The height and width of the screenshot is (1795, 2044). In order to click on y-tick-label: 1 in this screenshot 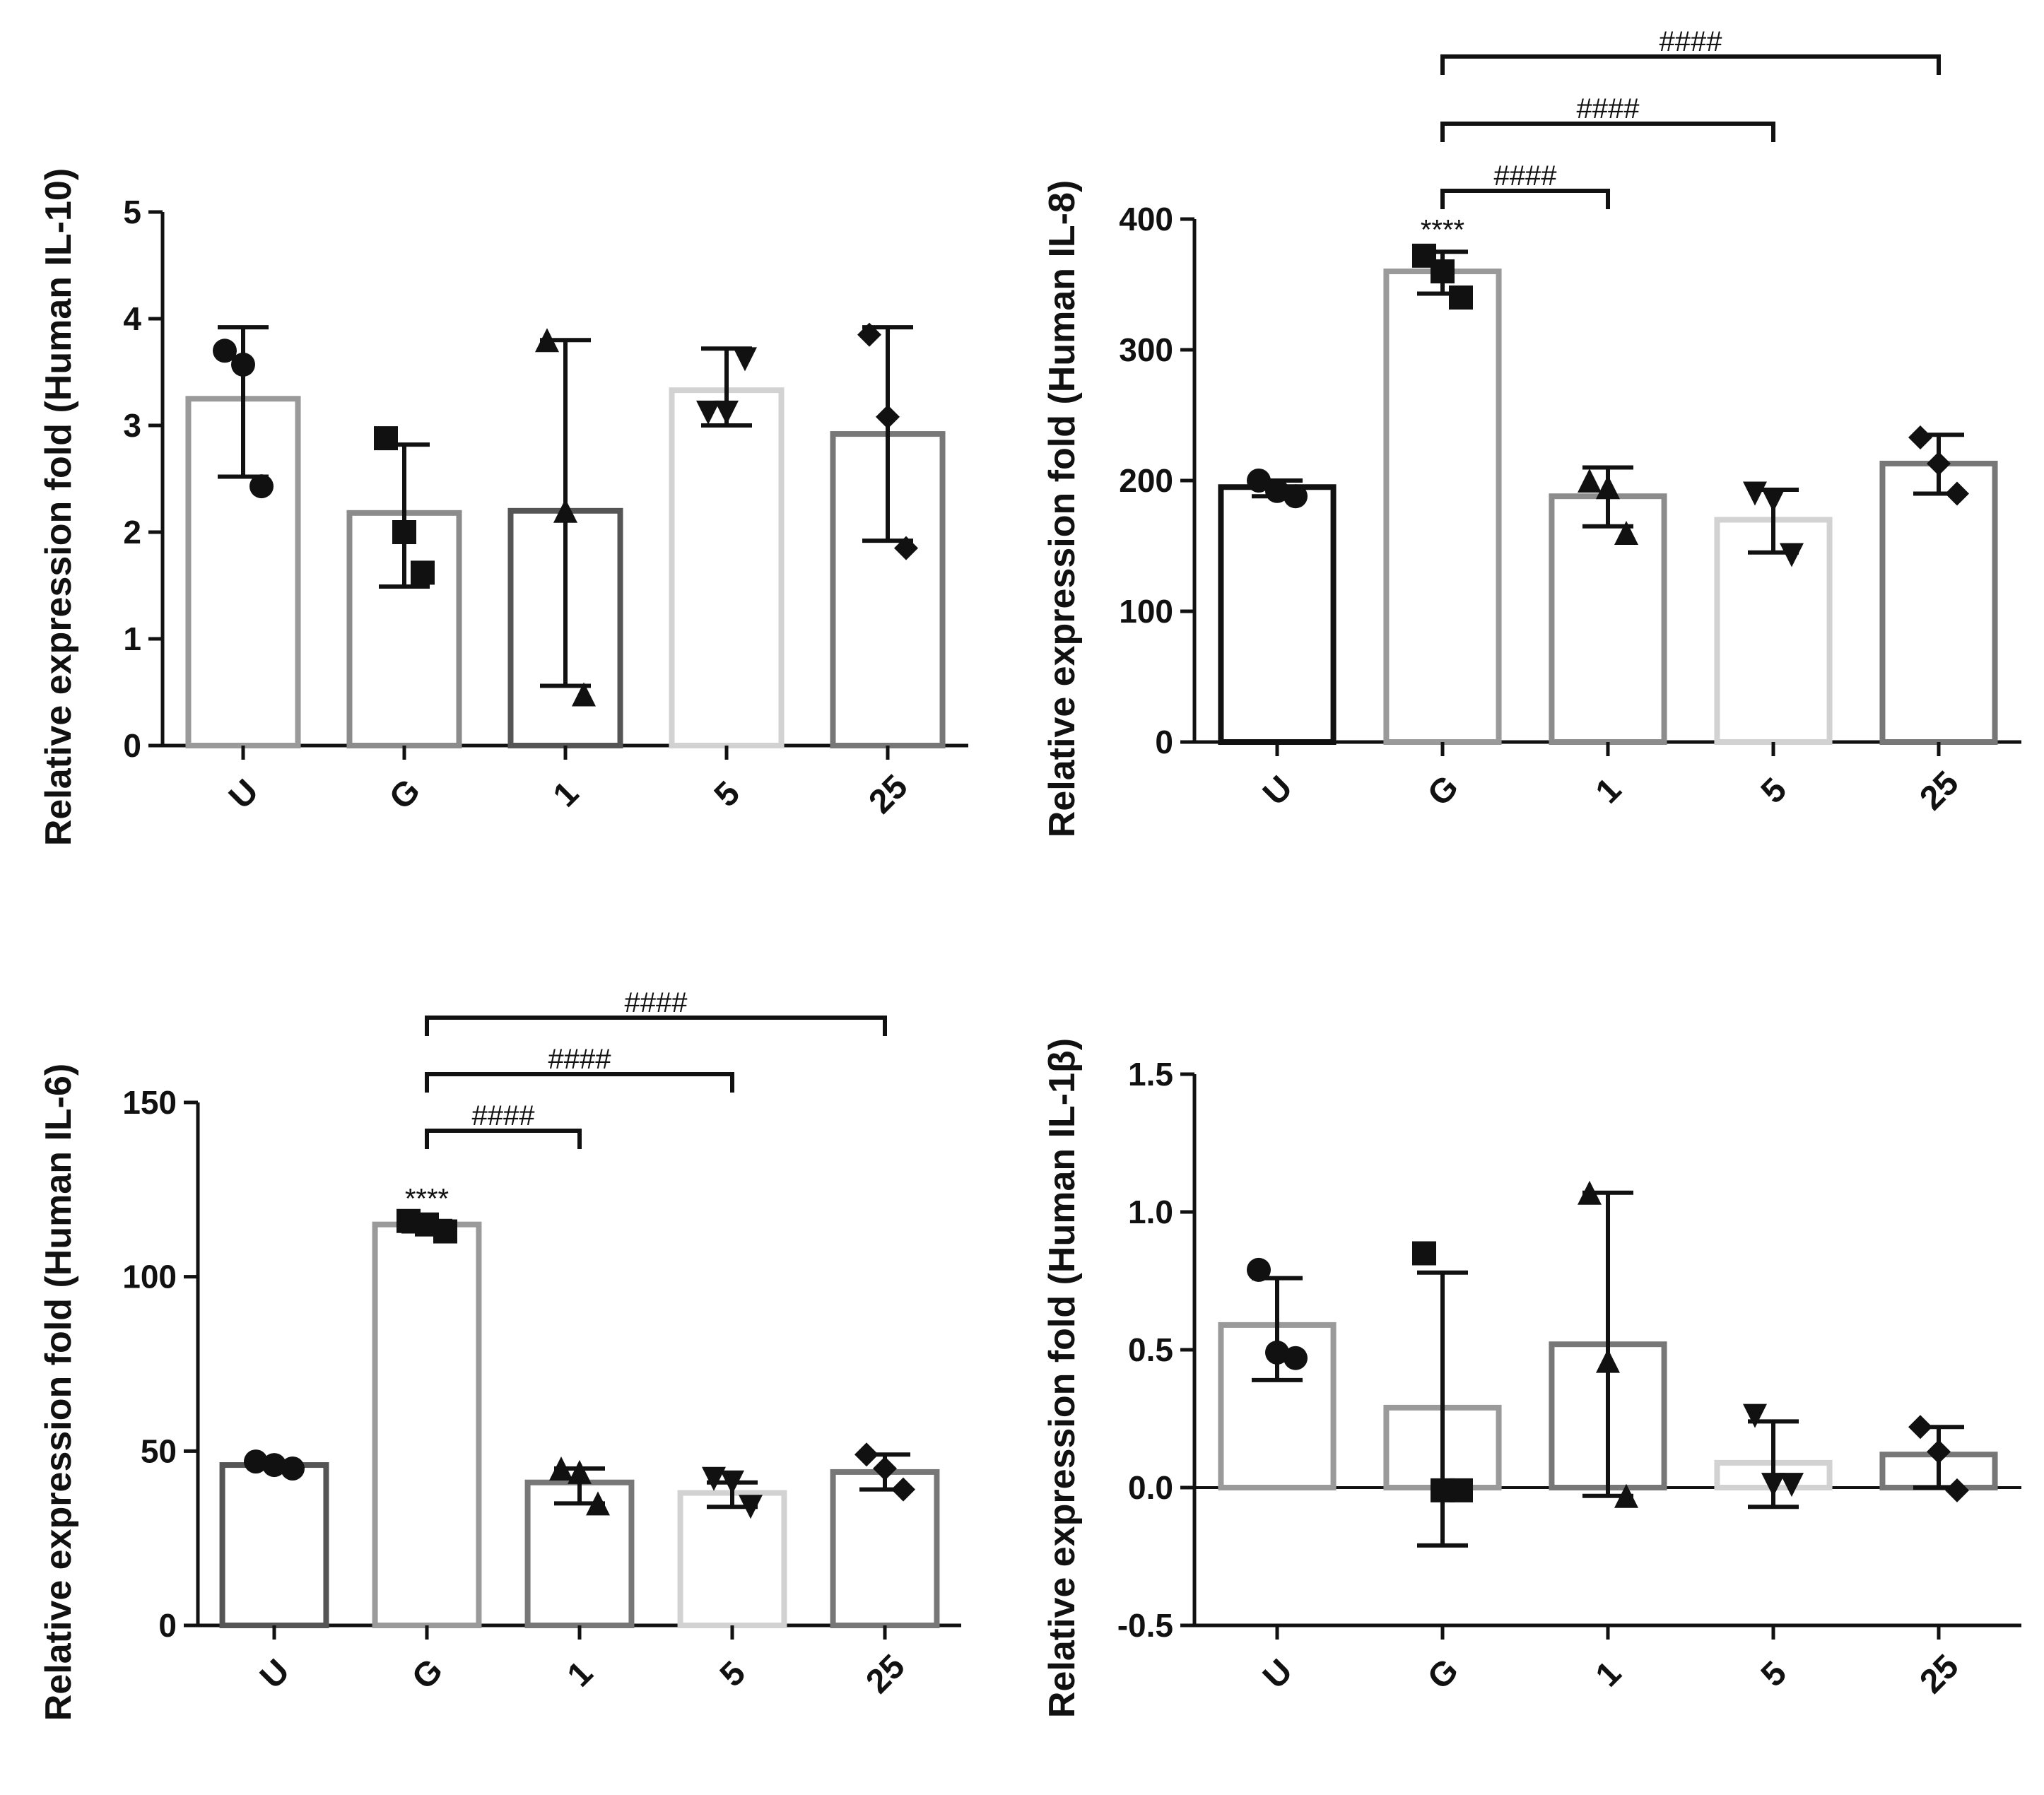, I will do `click(132, 638)`.